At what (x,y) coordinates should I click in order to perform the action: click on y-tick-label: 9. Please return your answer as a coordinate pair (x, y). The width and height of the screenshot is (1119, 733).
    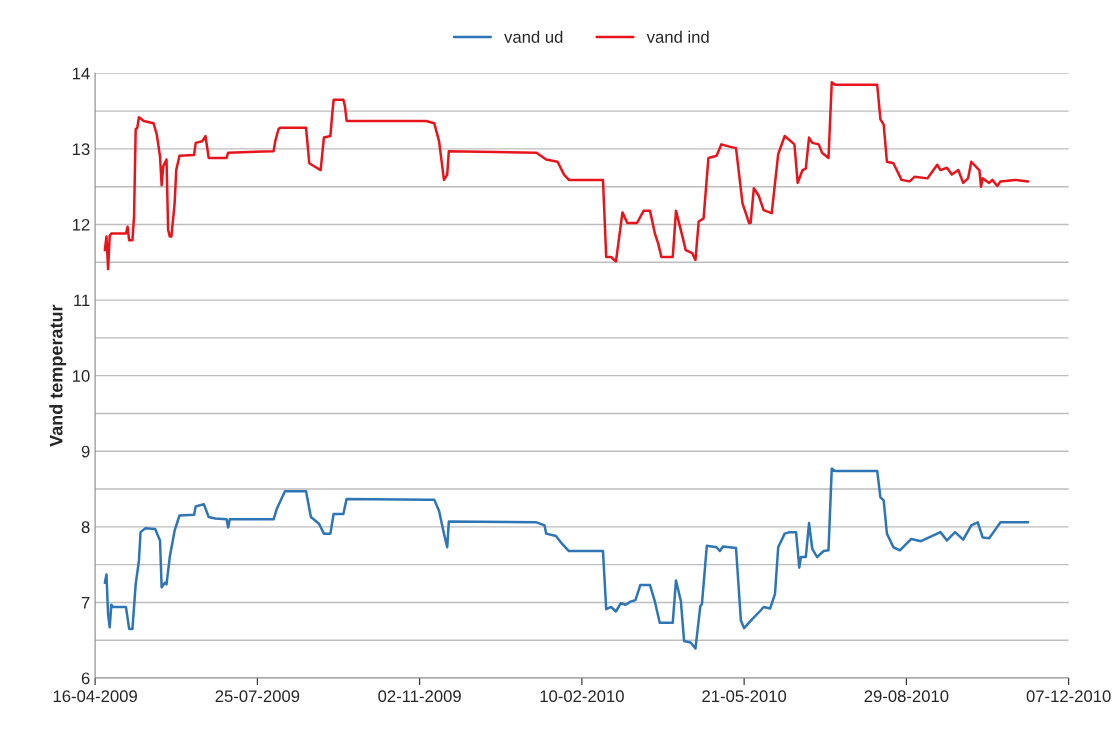
    Looking at the image, I should click on (85, 451).